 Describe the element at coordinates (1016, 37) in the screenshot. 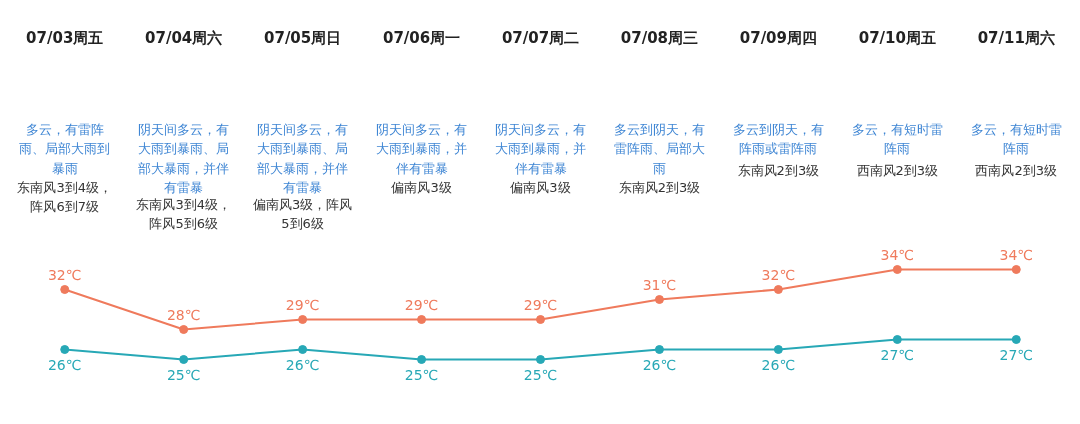

I see `x-tick-label: 07/11周六` at that location.